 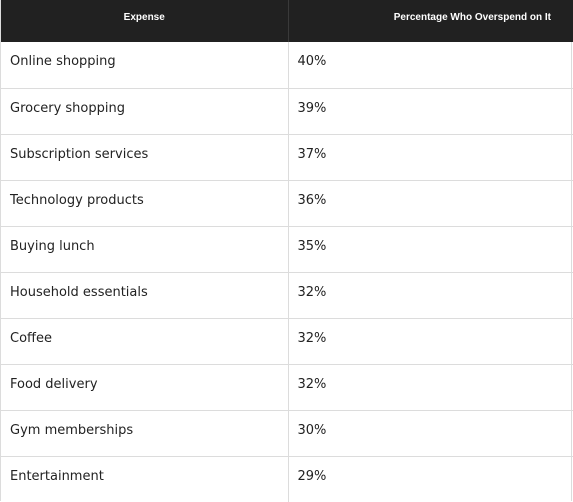 What do you see at coordinates (145, 249) in the screenshot?
I see `expense-cell: Buying lunch` at bounding box center [145, 249].